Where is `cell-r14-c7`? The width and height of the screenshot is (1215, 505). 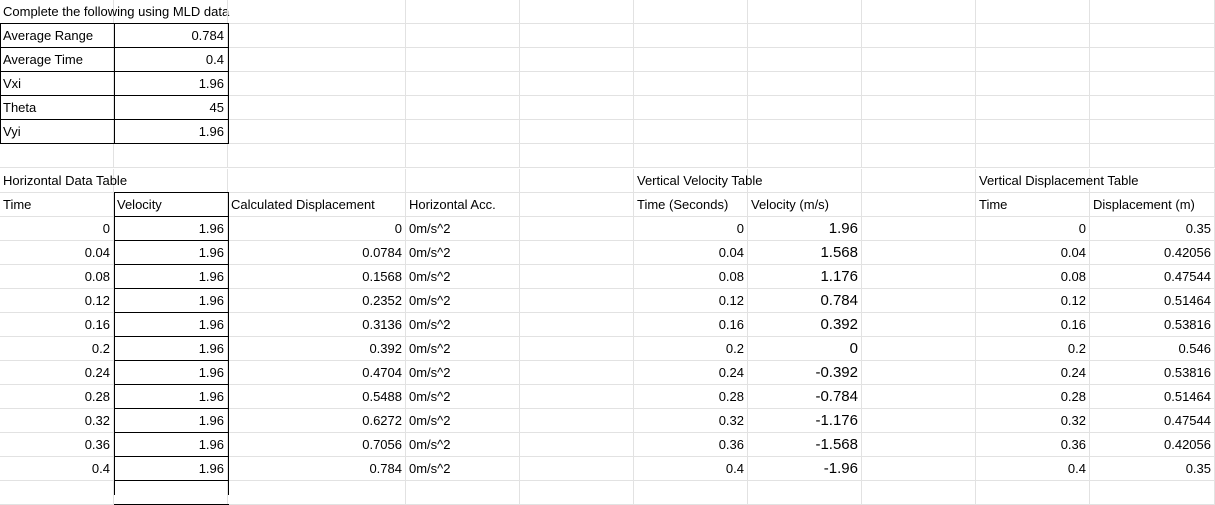 cell-r14-c7 is located at coordinates (919, 349).